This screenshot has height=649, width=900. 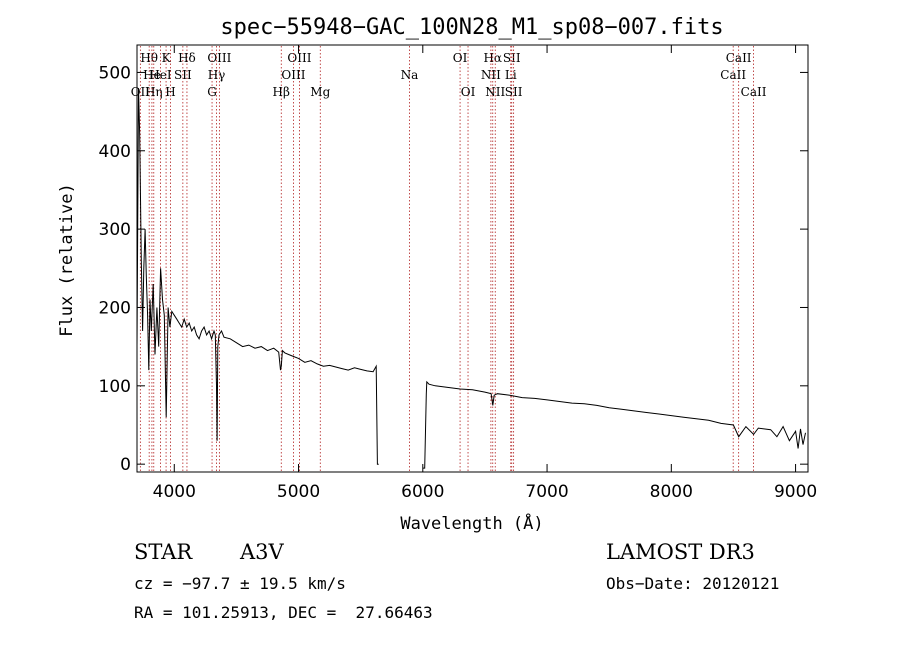 I want to click on y-tick-label-5: 500, so click(x=115, y=73).